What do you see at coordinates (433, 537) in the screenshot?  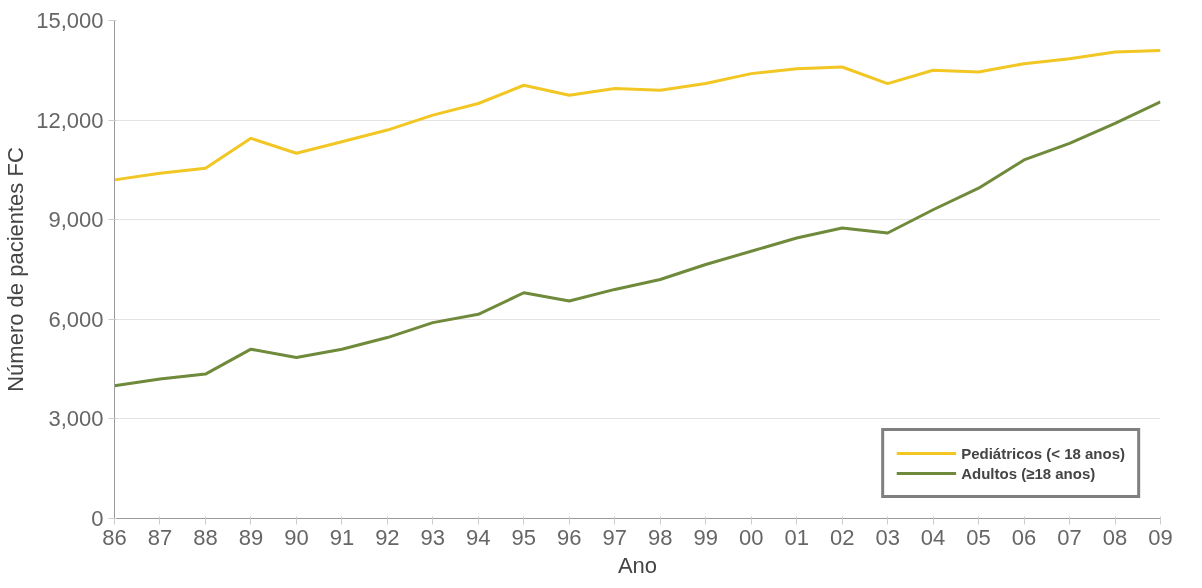 I see `x-tick-label: 93` at bounding box center [433, 537].